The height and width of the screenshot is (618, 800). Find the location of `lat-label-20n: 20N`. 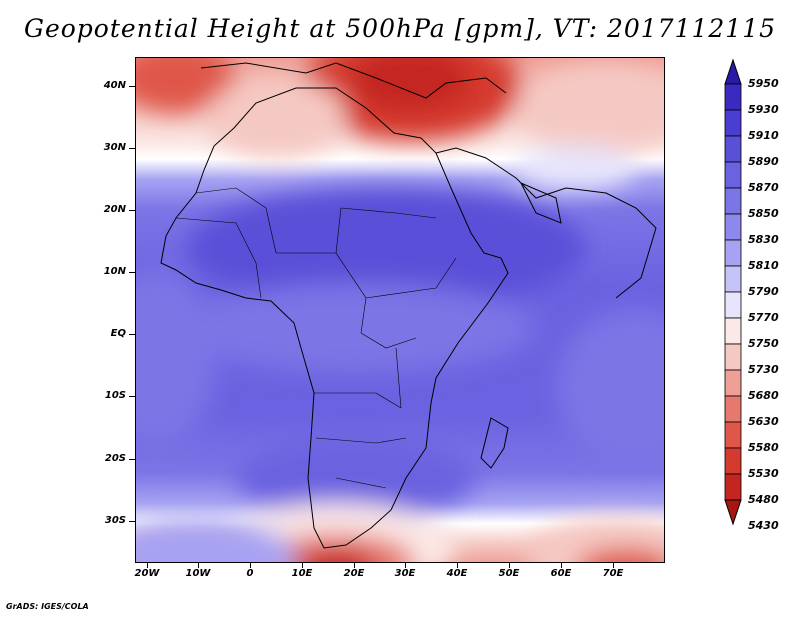

lat-label-20n: 20N is located at coordinates (114, 209).